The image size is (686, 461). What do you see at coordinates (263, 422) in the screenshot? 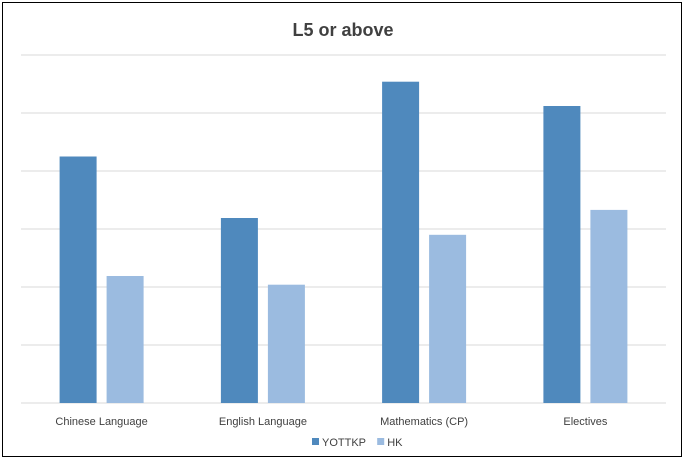
I see `x-tick-label: English Language` at bounding box center [263, 422].